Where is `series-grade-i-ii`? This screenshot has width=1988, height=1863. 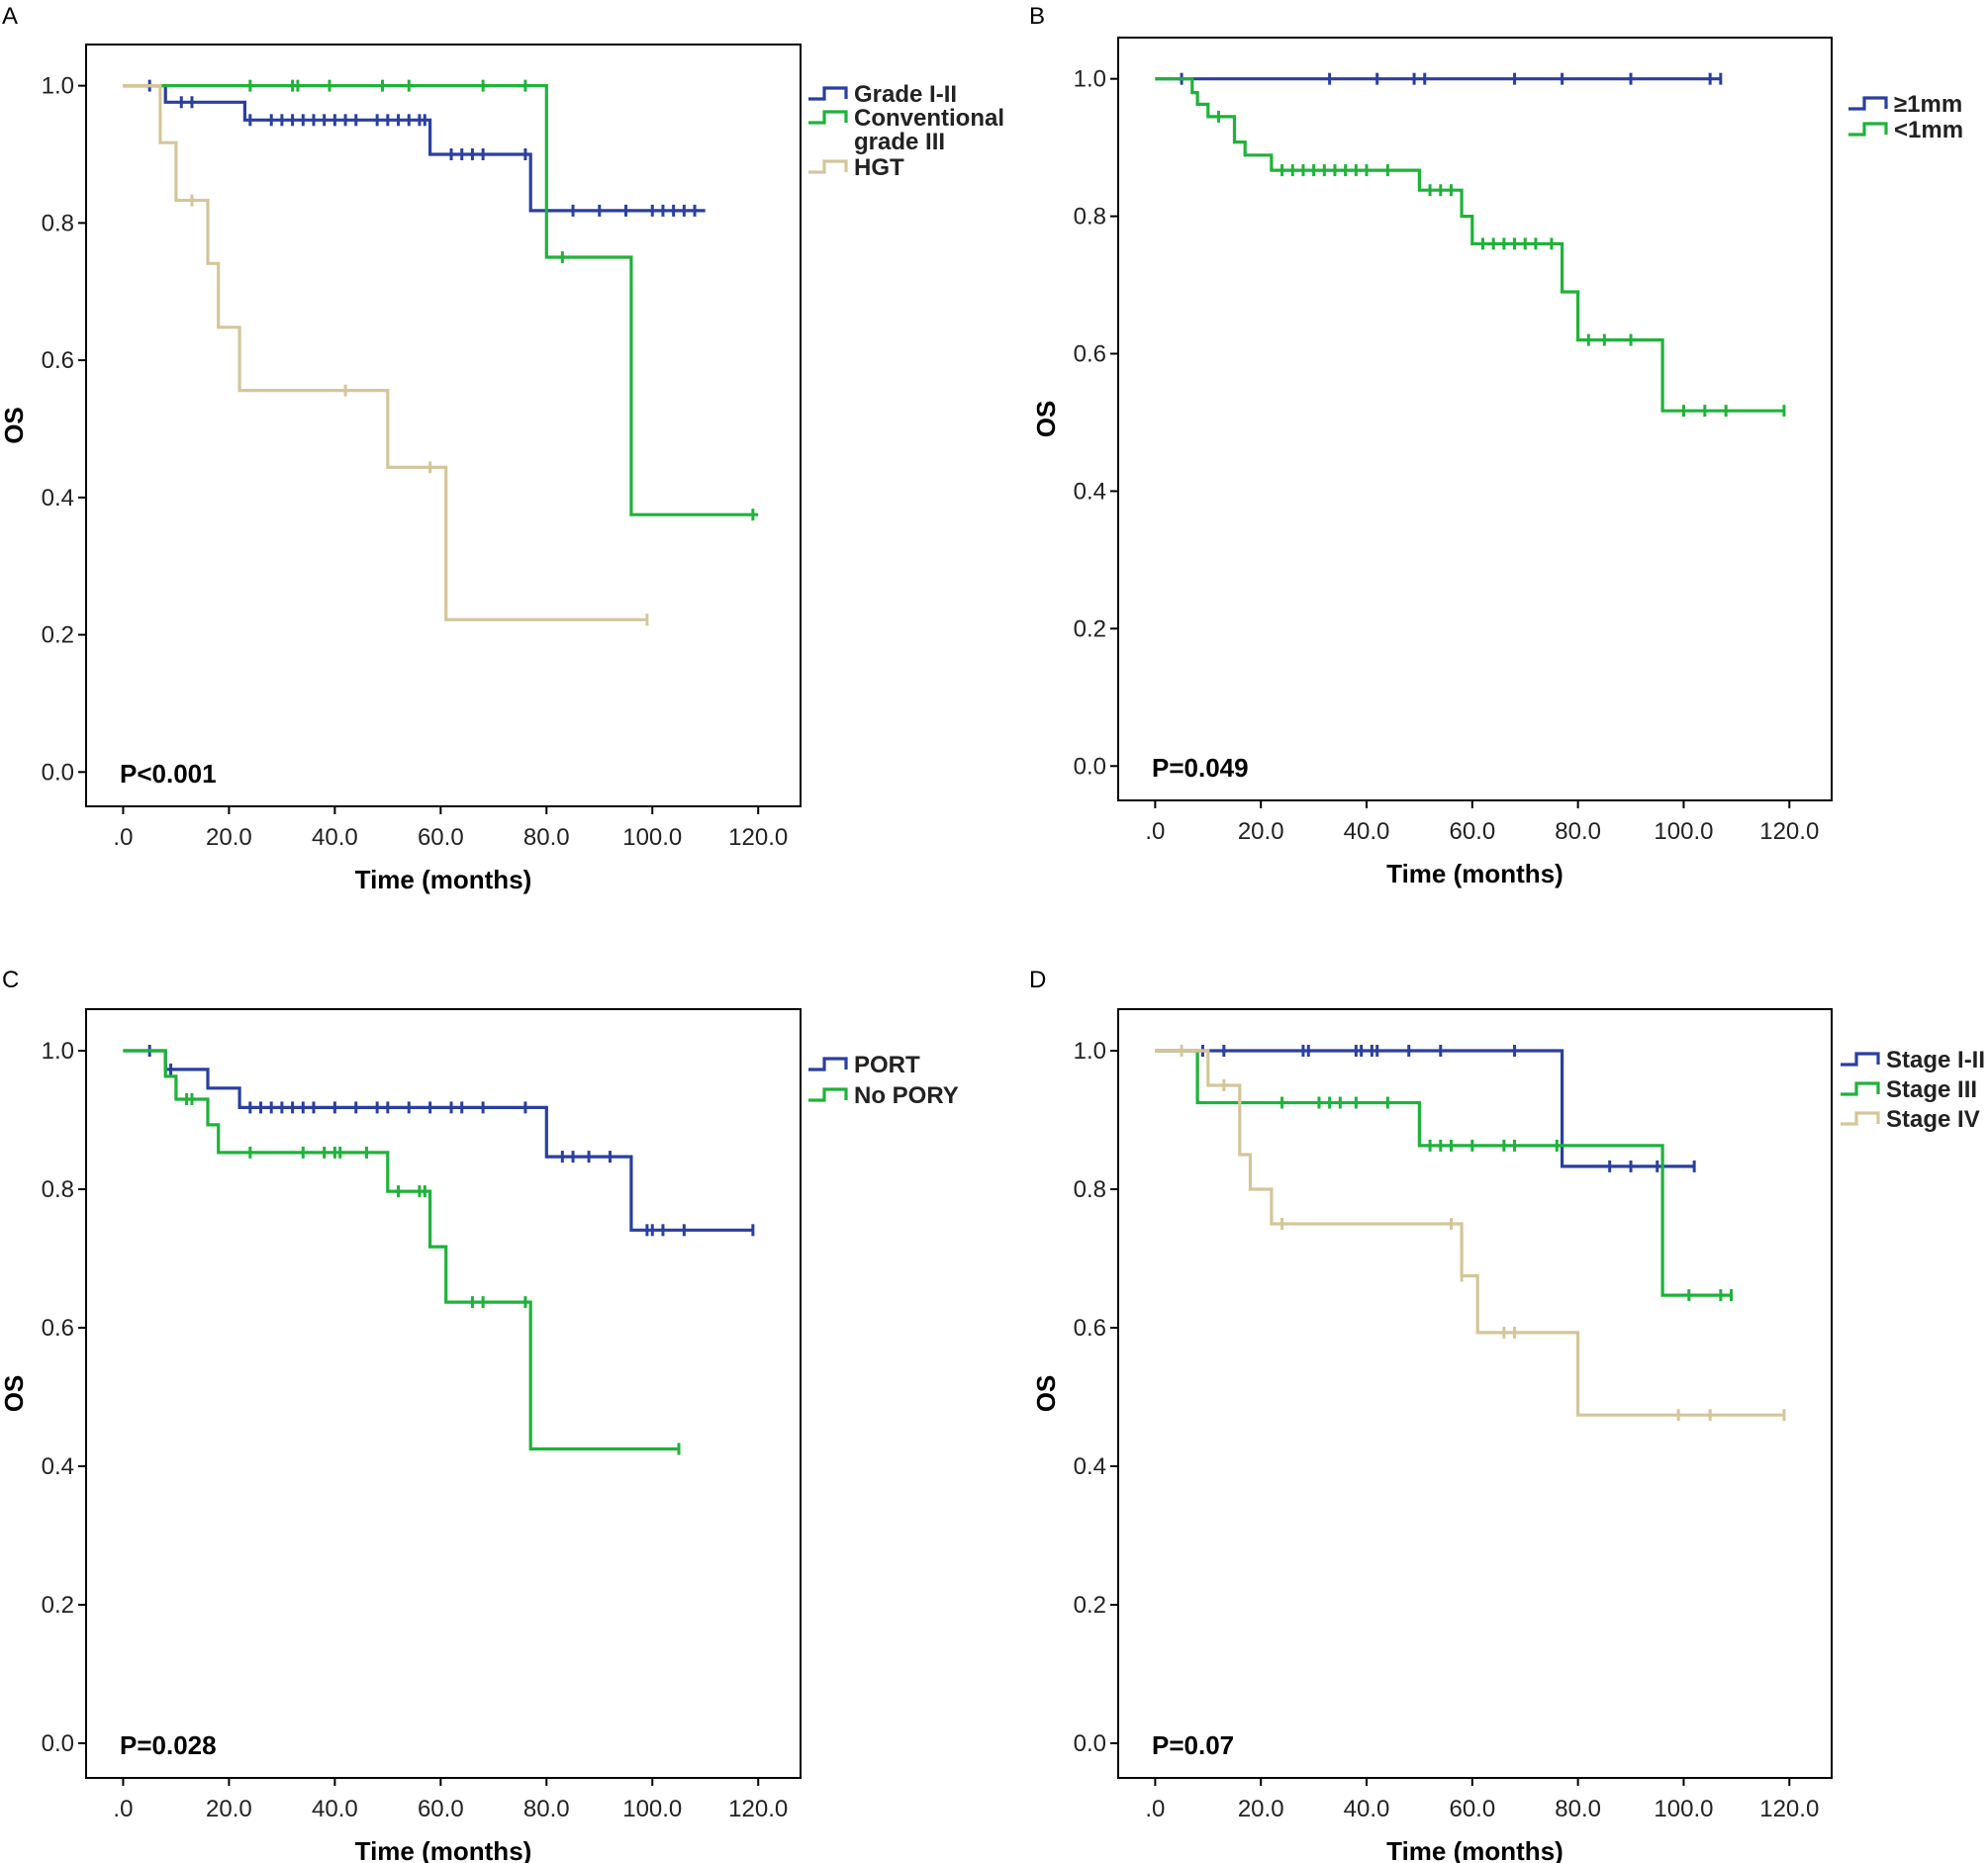
series-grade-i-ii is located at coordinates (415, 148).